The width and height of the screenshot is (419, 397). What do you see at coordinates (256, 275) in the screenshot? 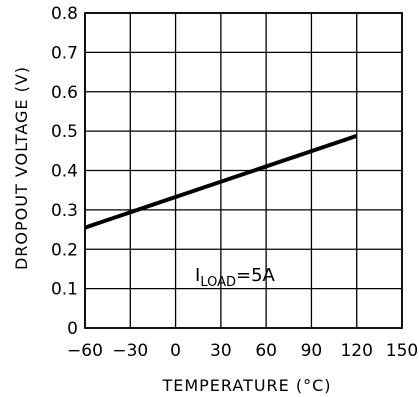
I see `annotation-suffix: =5A` at bounding box center [256, 275].